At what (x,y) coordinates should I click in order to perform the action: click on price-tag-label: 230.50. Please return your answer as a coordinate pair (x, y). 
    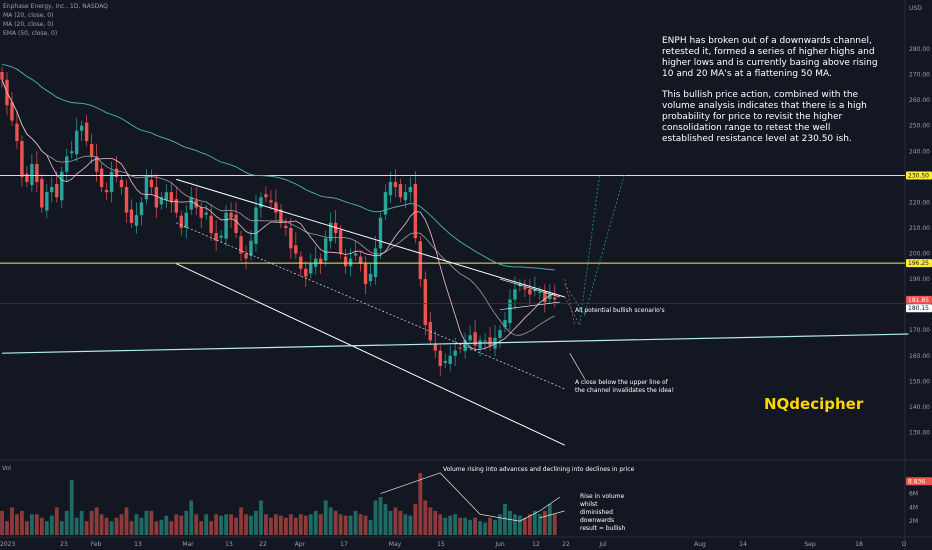
    Looking at the image, I should click on (918, 176).